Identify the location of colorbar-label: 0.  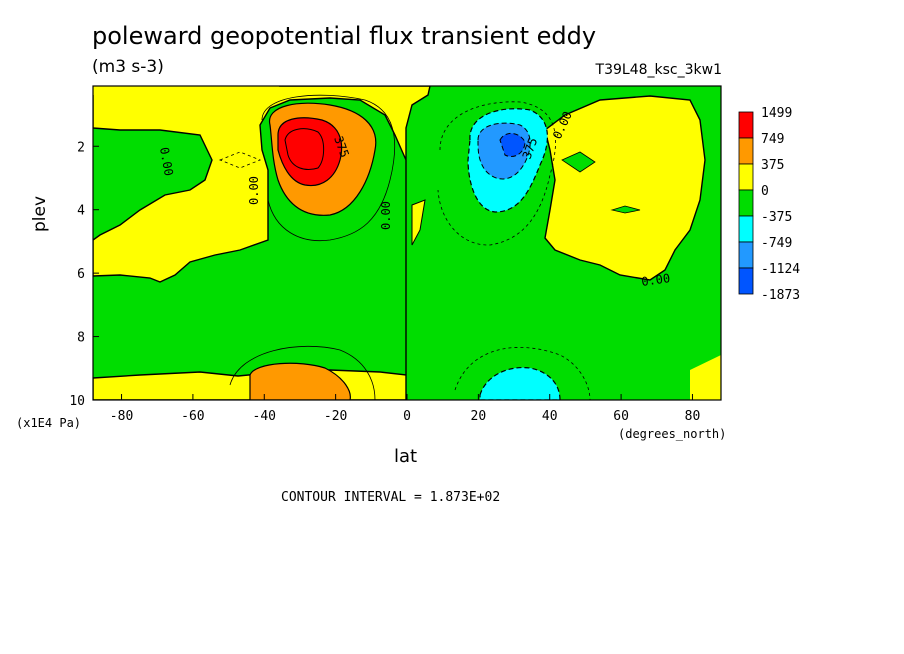
(765, 191).